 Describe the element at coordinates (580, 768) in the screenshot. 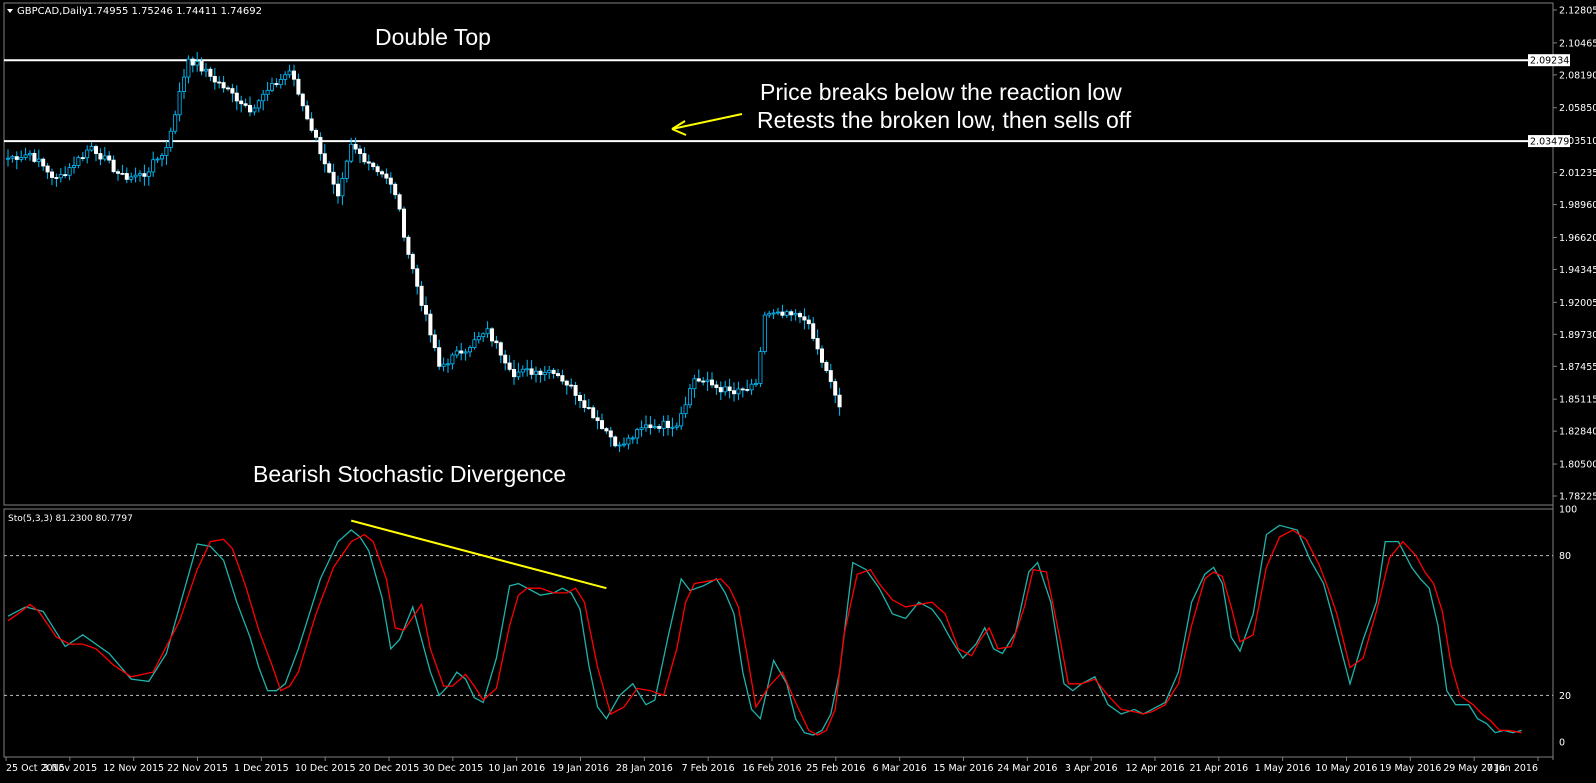

I see `time-tick-label: 19 Jan 2016` at that location.